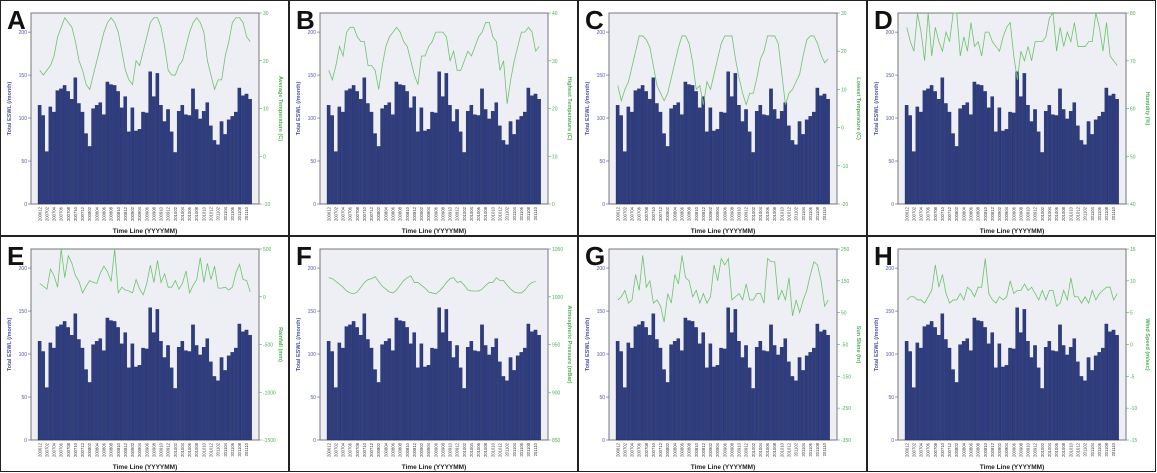  I want to click on y2-axis-title: Atmospheric Pressure (mBar), so click(569, 345).